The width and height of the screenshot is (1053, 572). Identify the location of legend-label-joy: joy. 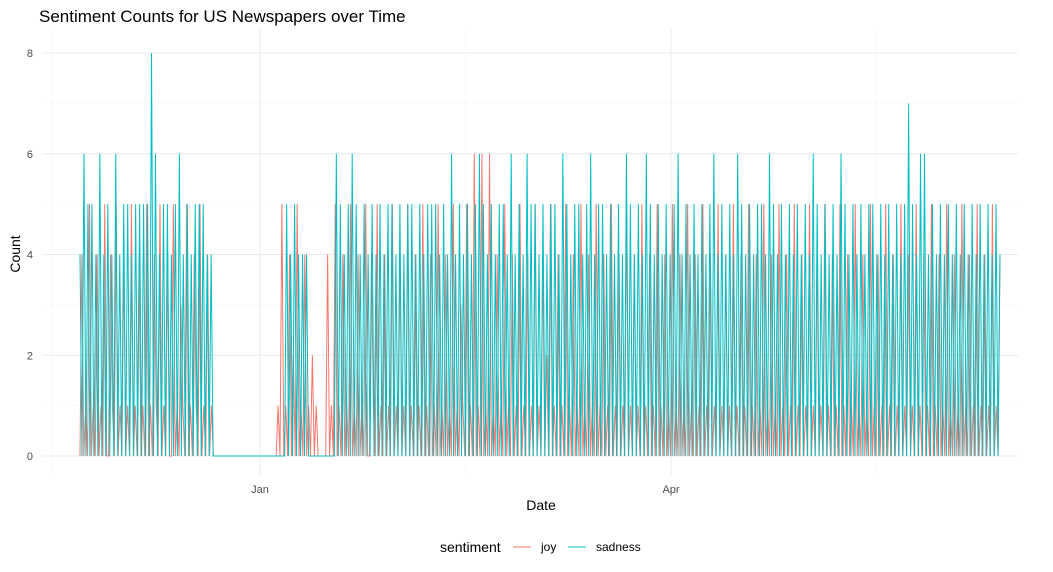
(548, 547).